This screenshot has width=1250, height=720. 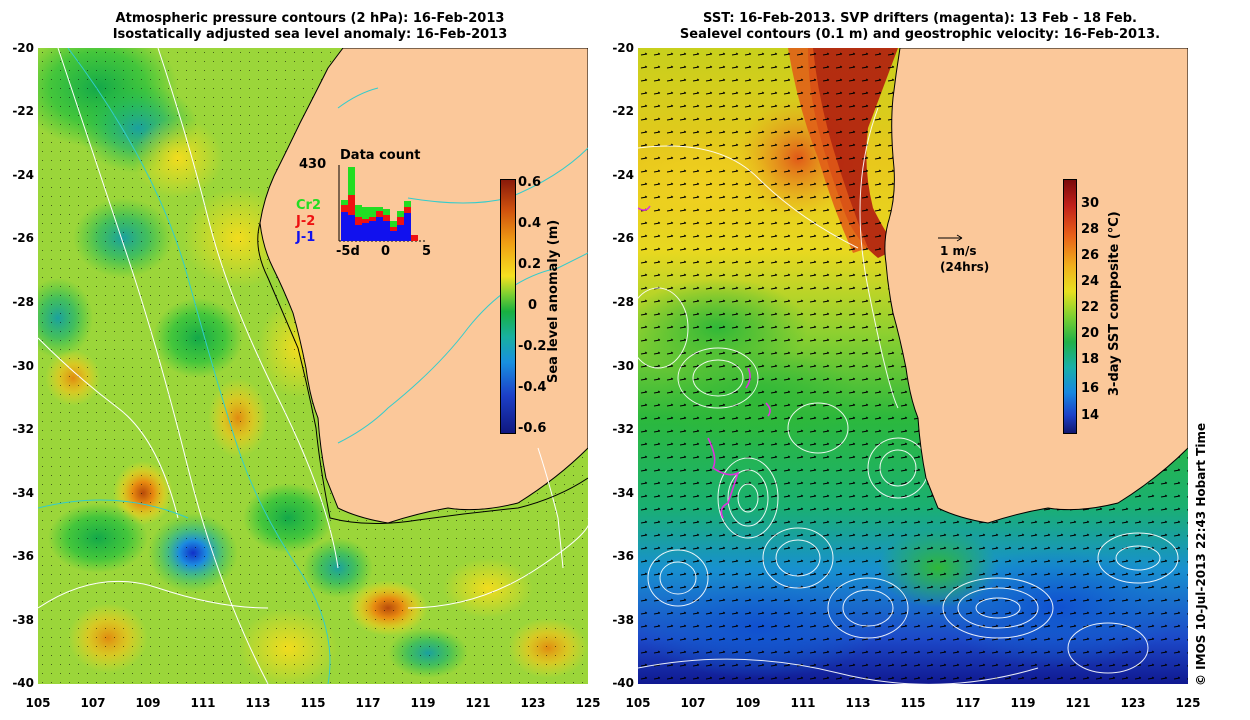 I want to click on left-xtick: 119, so click(x=423, y=703).